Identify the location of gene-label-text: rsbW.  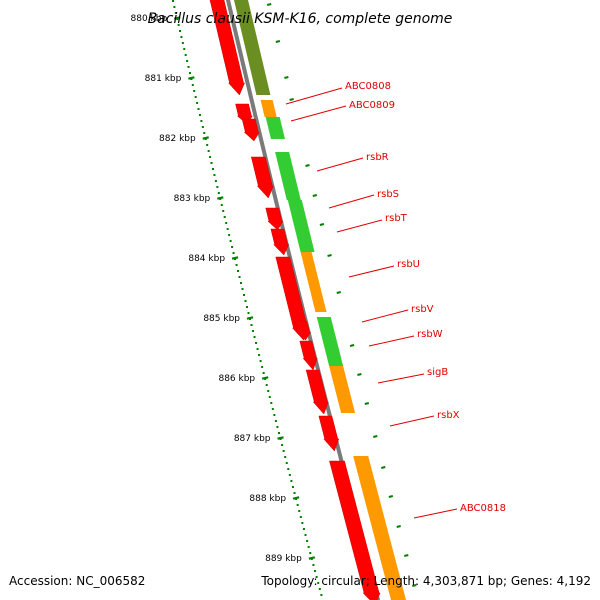
(430, 334).